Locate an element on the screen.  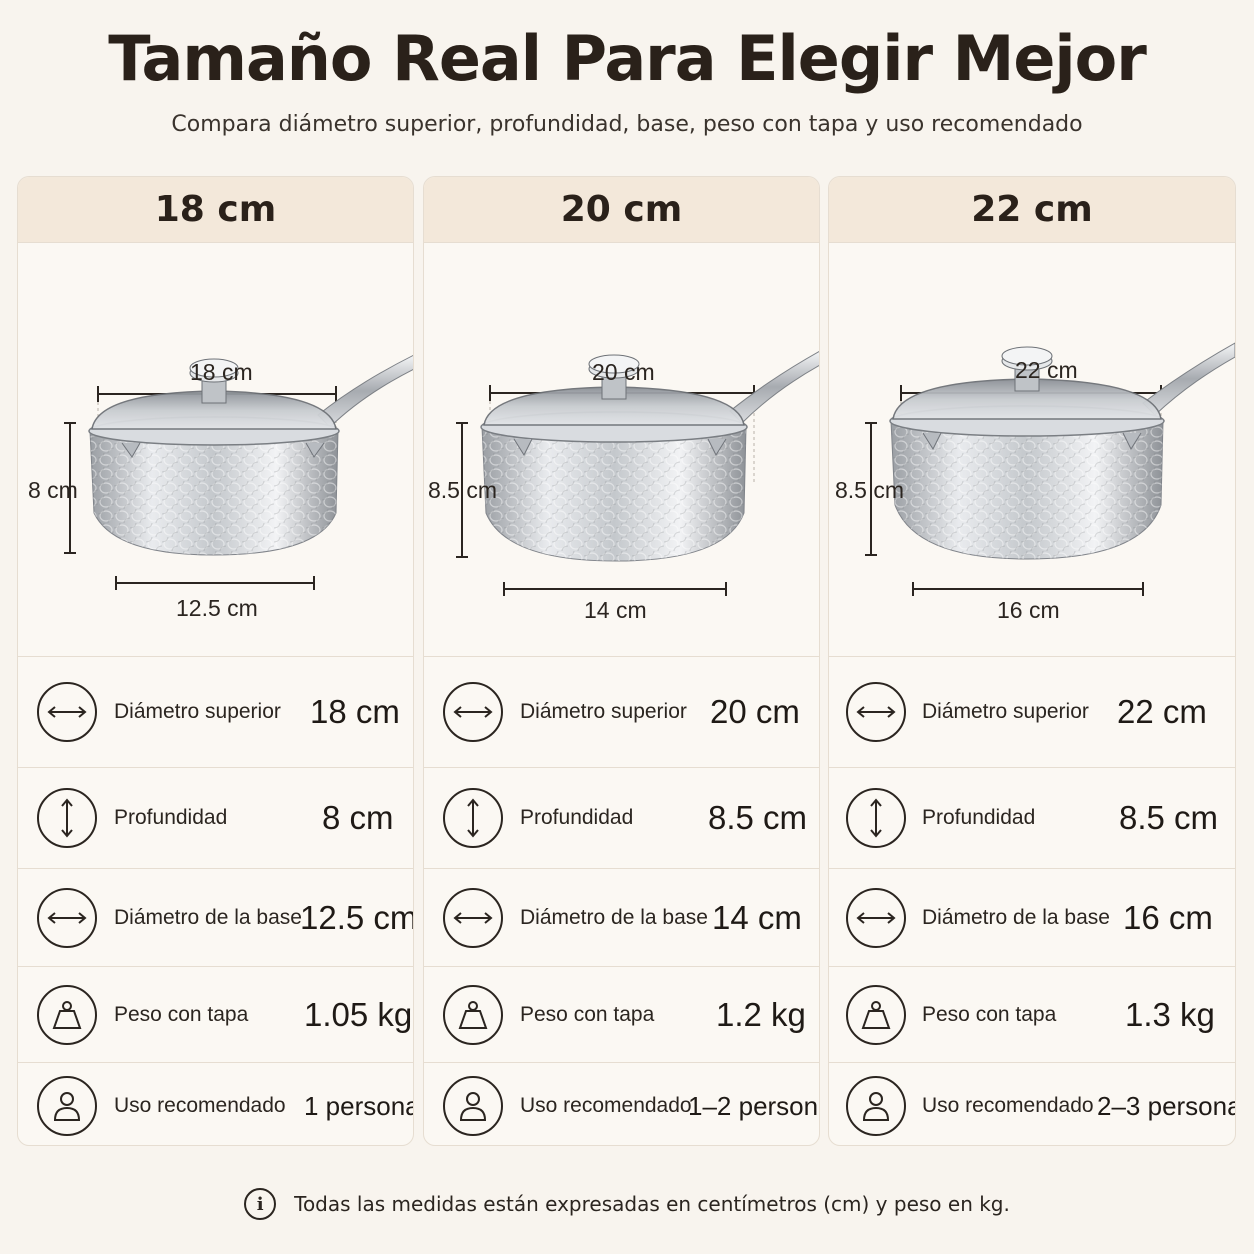
spec-value: 20 cm is located at coordinates (755, 711).